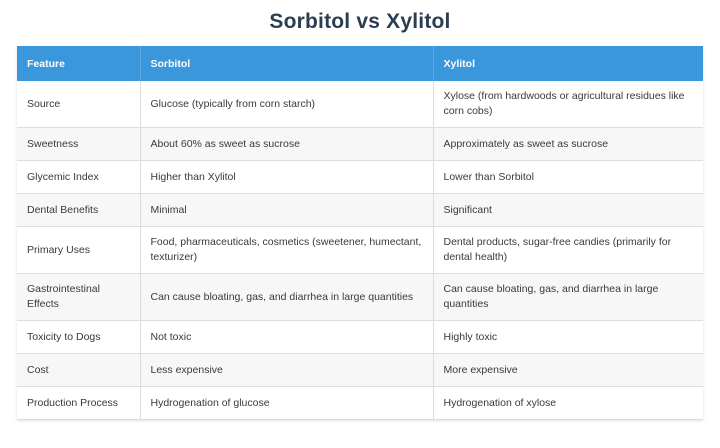  I want to click on feature-cell: Cost, so click(79, 370).